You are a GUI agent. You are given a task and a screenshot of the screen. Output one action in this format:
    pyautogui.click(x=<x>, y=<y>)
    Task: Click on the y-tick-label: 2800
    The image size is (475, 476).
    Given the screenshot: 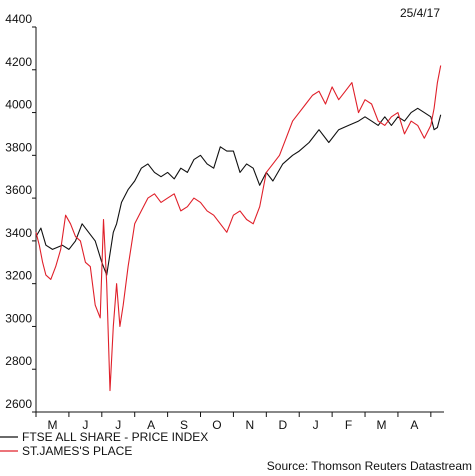 What is the action you would take?
    pyautogui.click(x=18, y=361)
    